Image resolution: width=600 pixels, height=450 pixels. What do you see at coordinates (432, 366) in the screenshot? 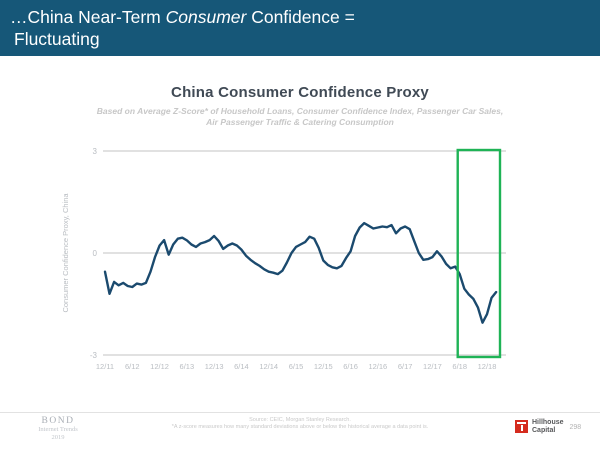
I see `x-tick-label: 12/17` at bounding box center [432, 366].